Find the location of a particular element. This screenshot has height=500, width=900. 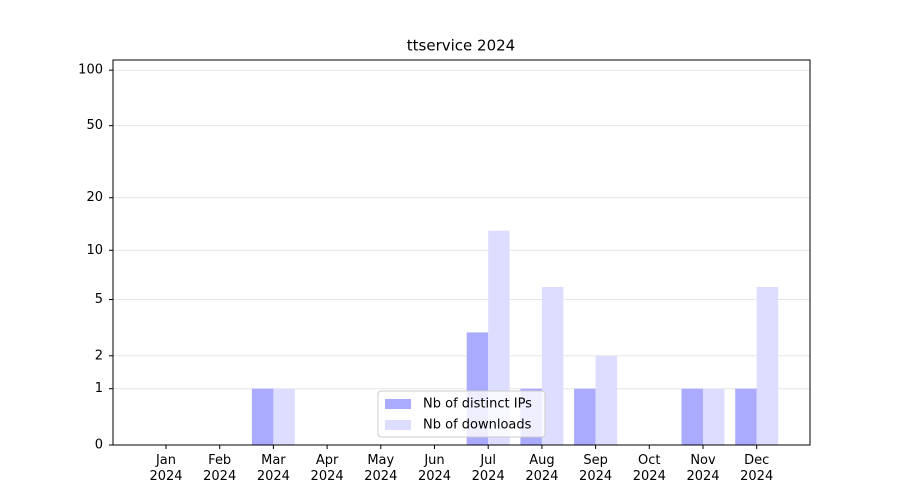

x-tick-label: Jul 2024 is located at coordinates (488, 468).